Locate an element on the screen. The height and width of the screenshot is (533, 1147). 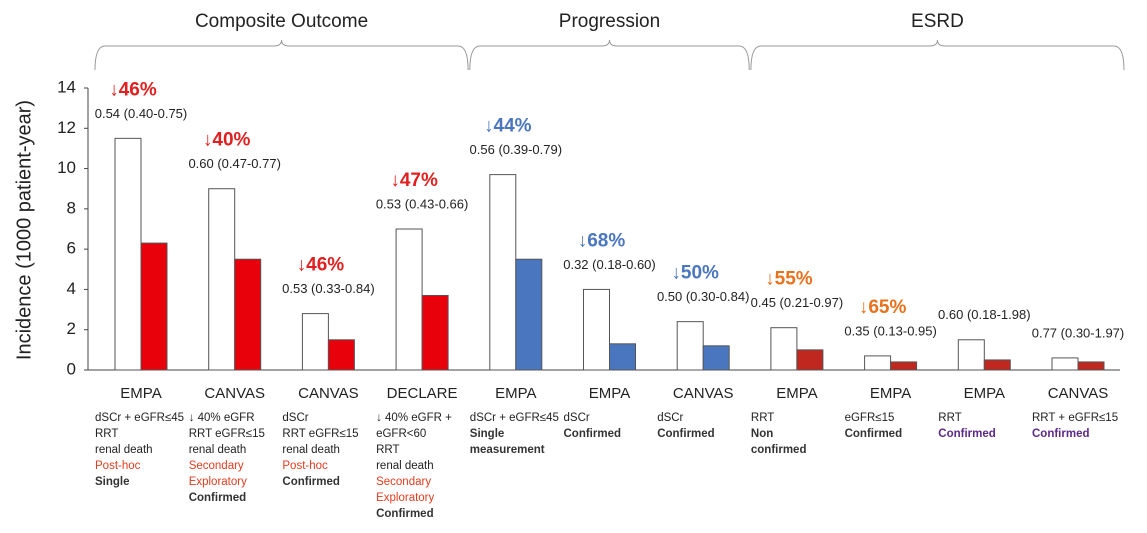
note: ↓ 40% eGFR is located at coordinates (222, 418).